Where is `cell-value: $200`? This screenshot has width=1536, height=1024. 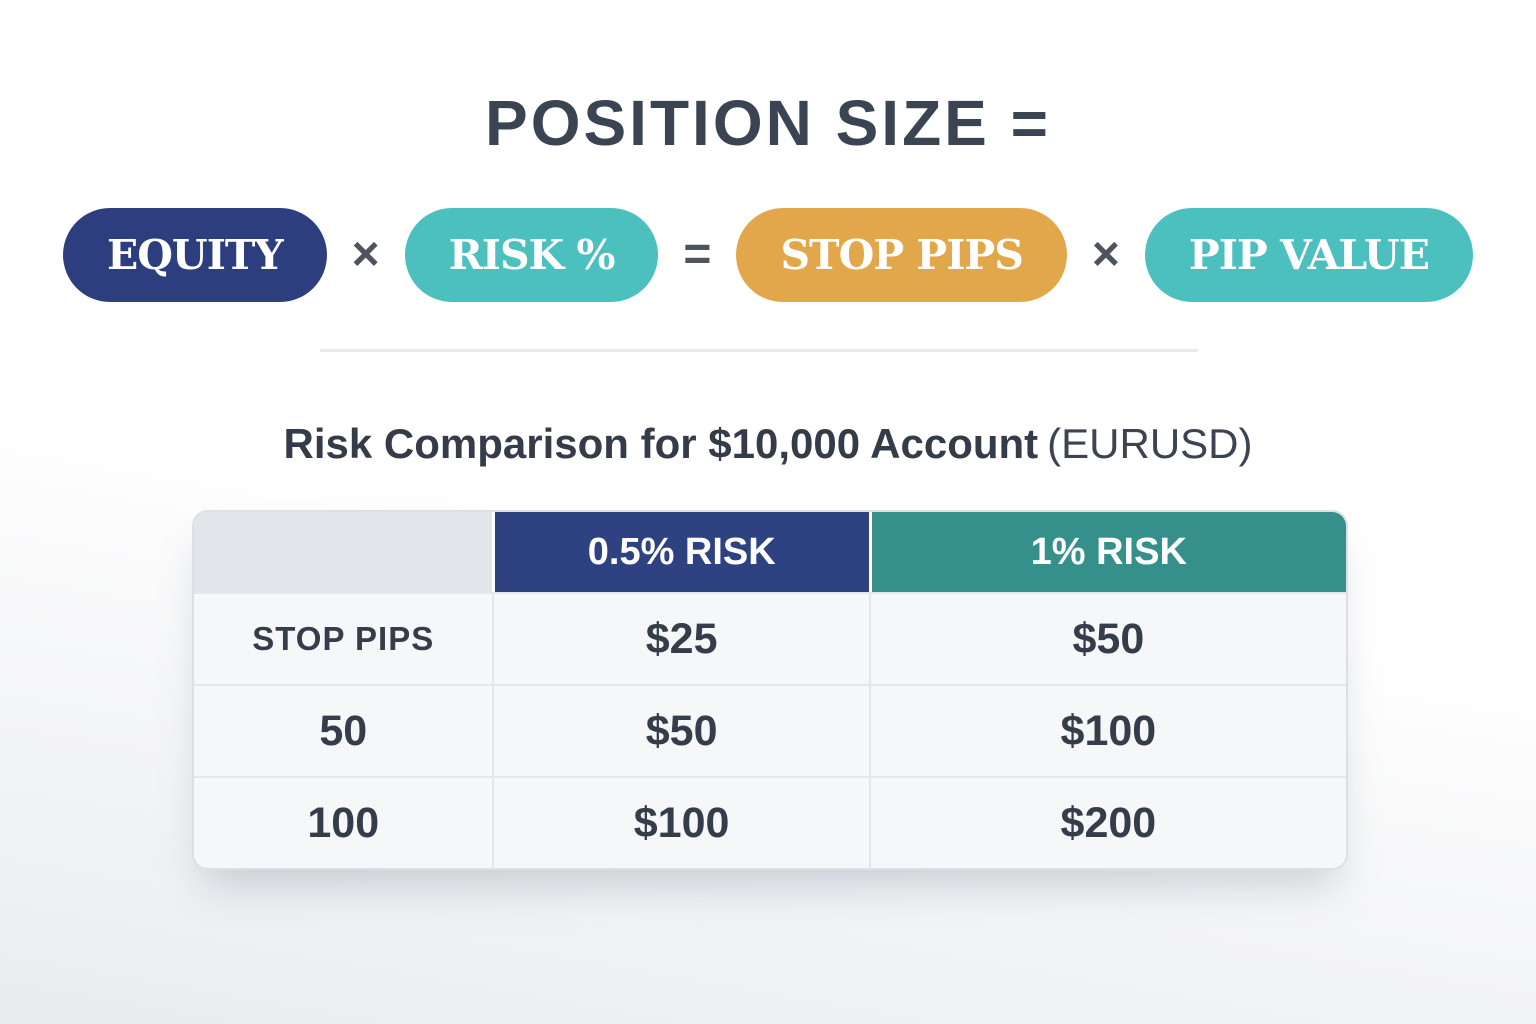 cell-value: $200 is located at coordinates (1107, 823).